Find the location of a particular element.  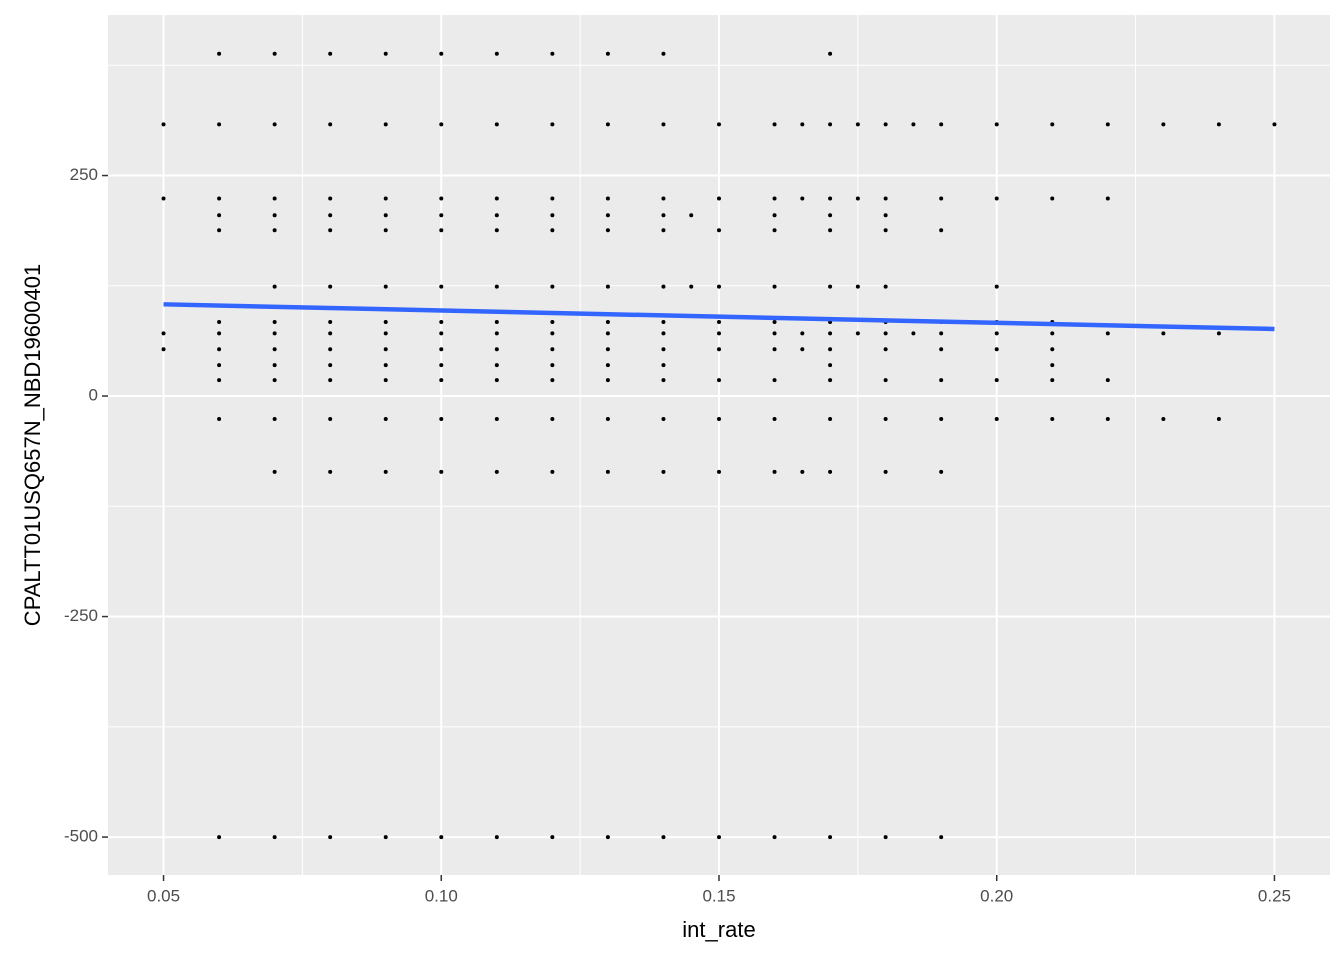

x-tick-label: 0.25 is located at coordinates (1274, 895).